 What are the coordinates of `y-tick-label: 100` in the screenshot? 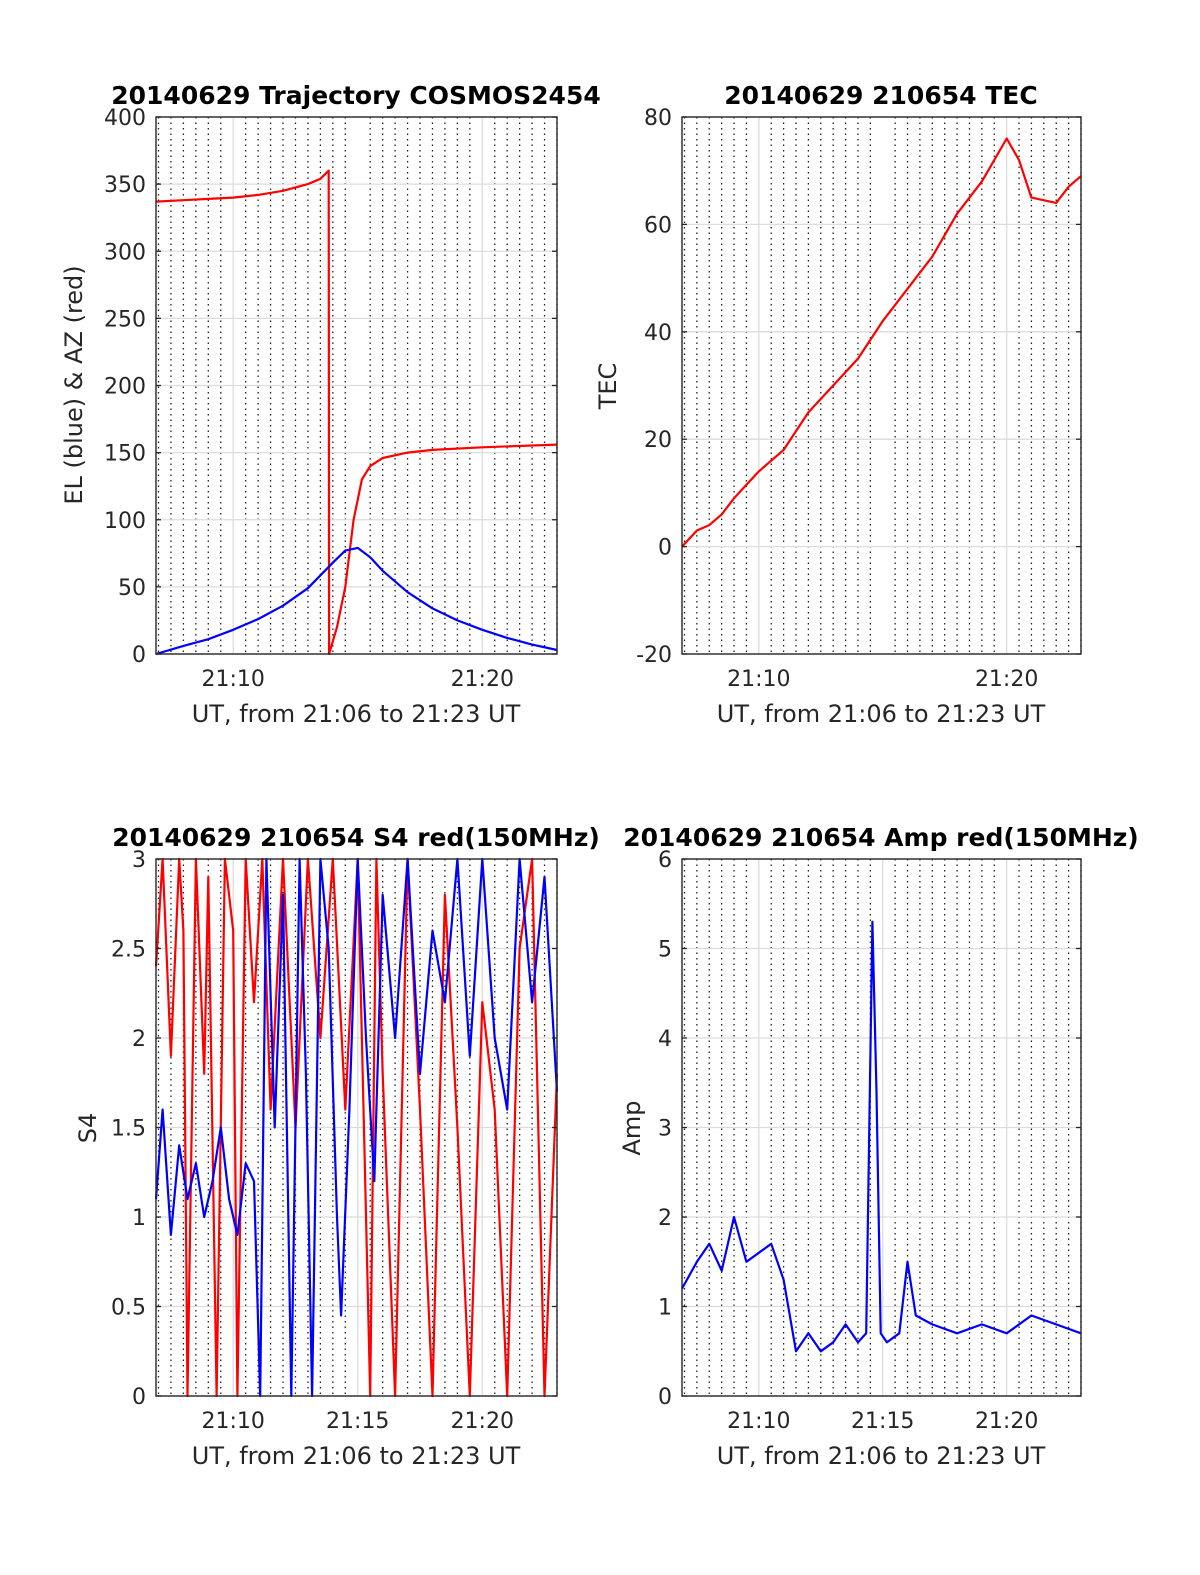 It's located at (125, 521).